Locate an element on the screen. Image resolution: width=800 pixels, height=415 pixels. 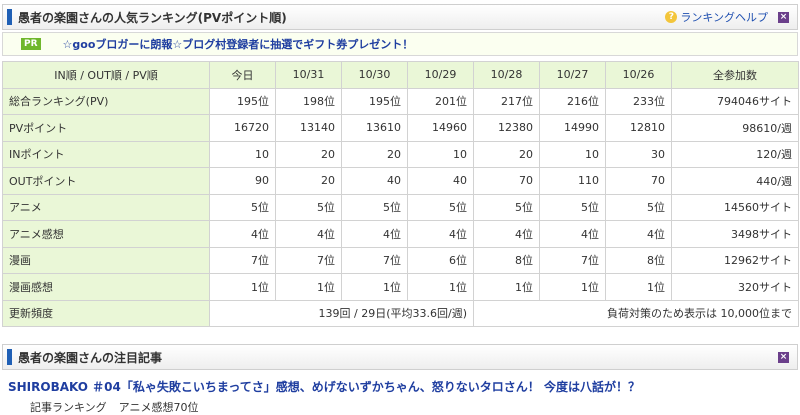
sort-links: IN順 / OUT順 / PV順 is located at coordinates (106, 75).